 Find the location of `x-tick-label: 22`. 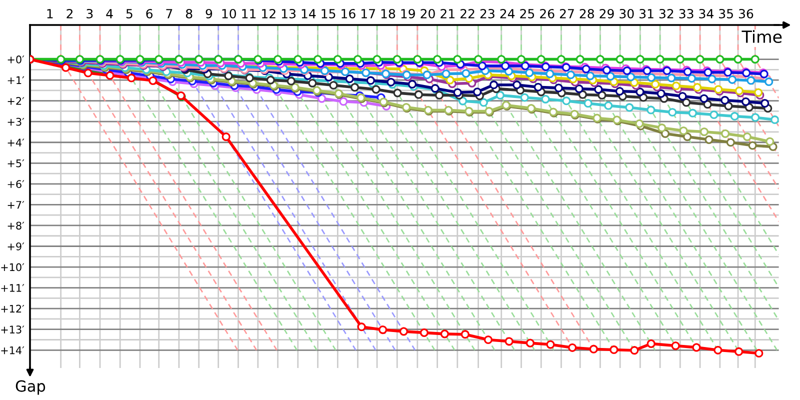

x-tick-label: 22 is located at coordinates (467, 13).